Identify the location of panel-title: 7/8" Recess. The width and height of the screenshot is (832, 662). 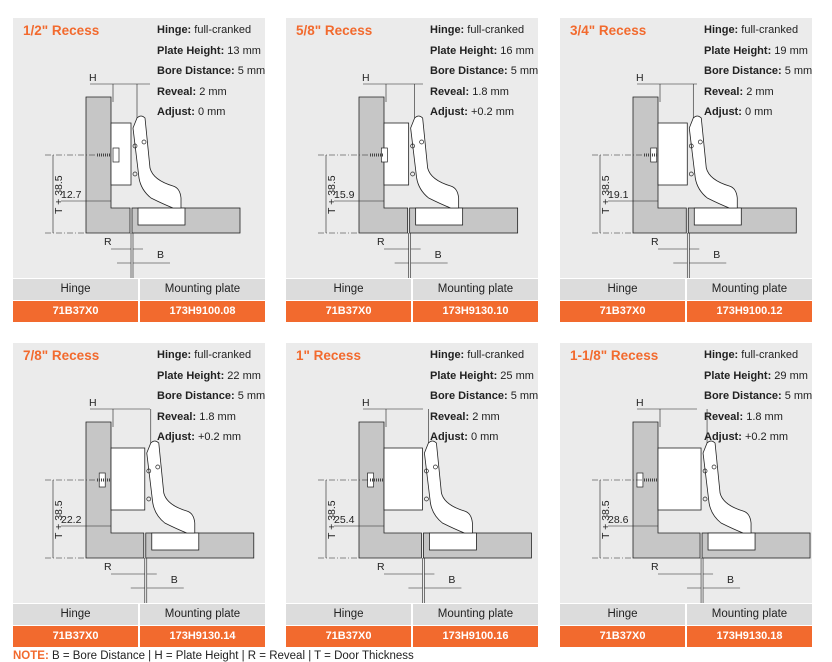
(61, 355).